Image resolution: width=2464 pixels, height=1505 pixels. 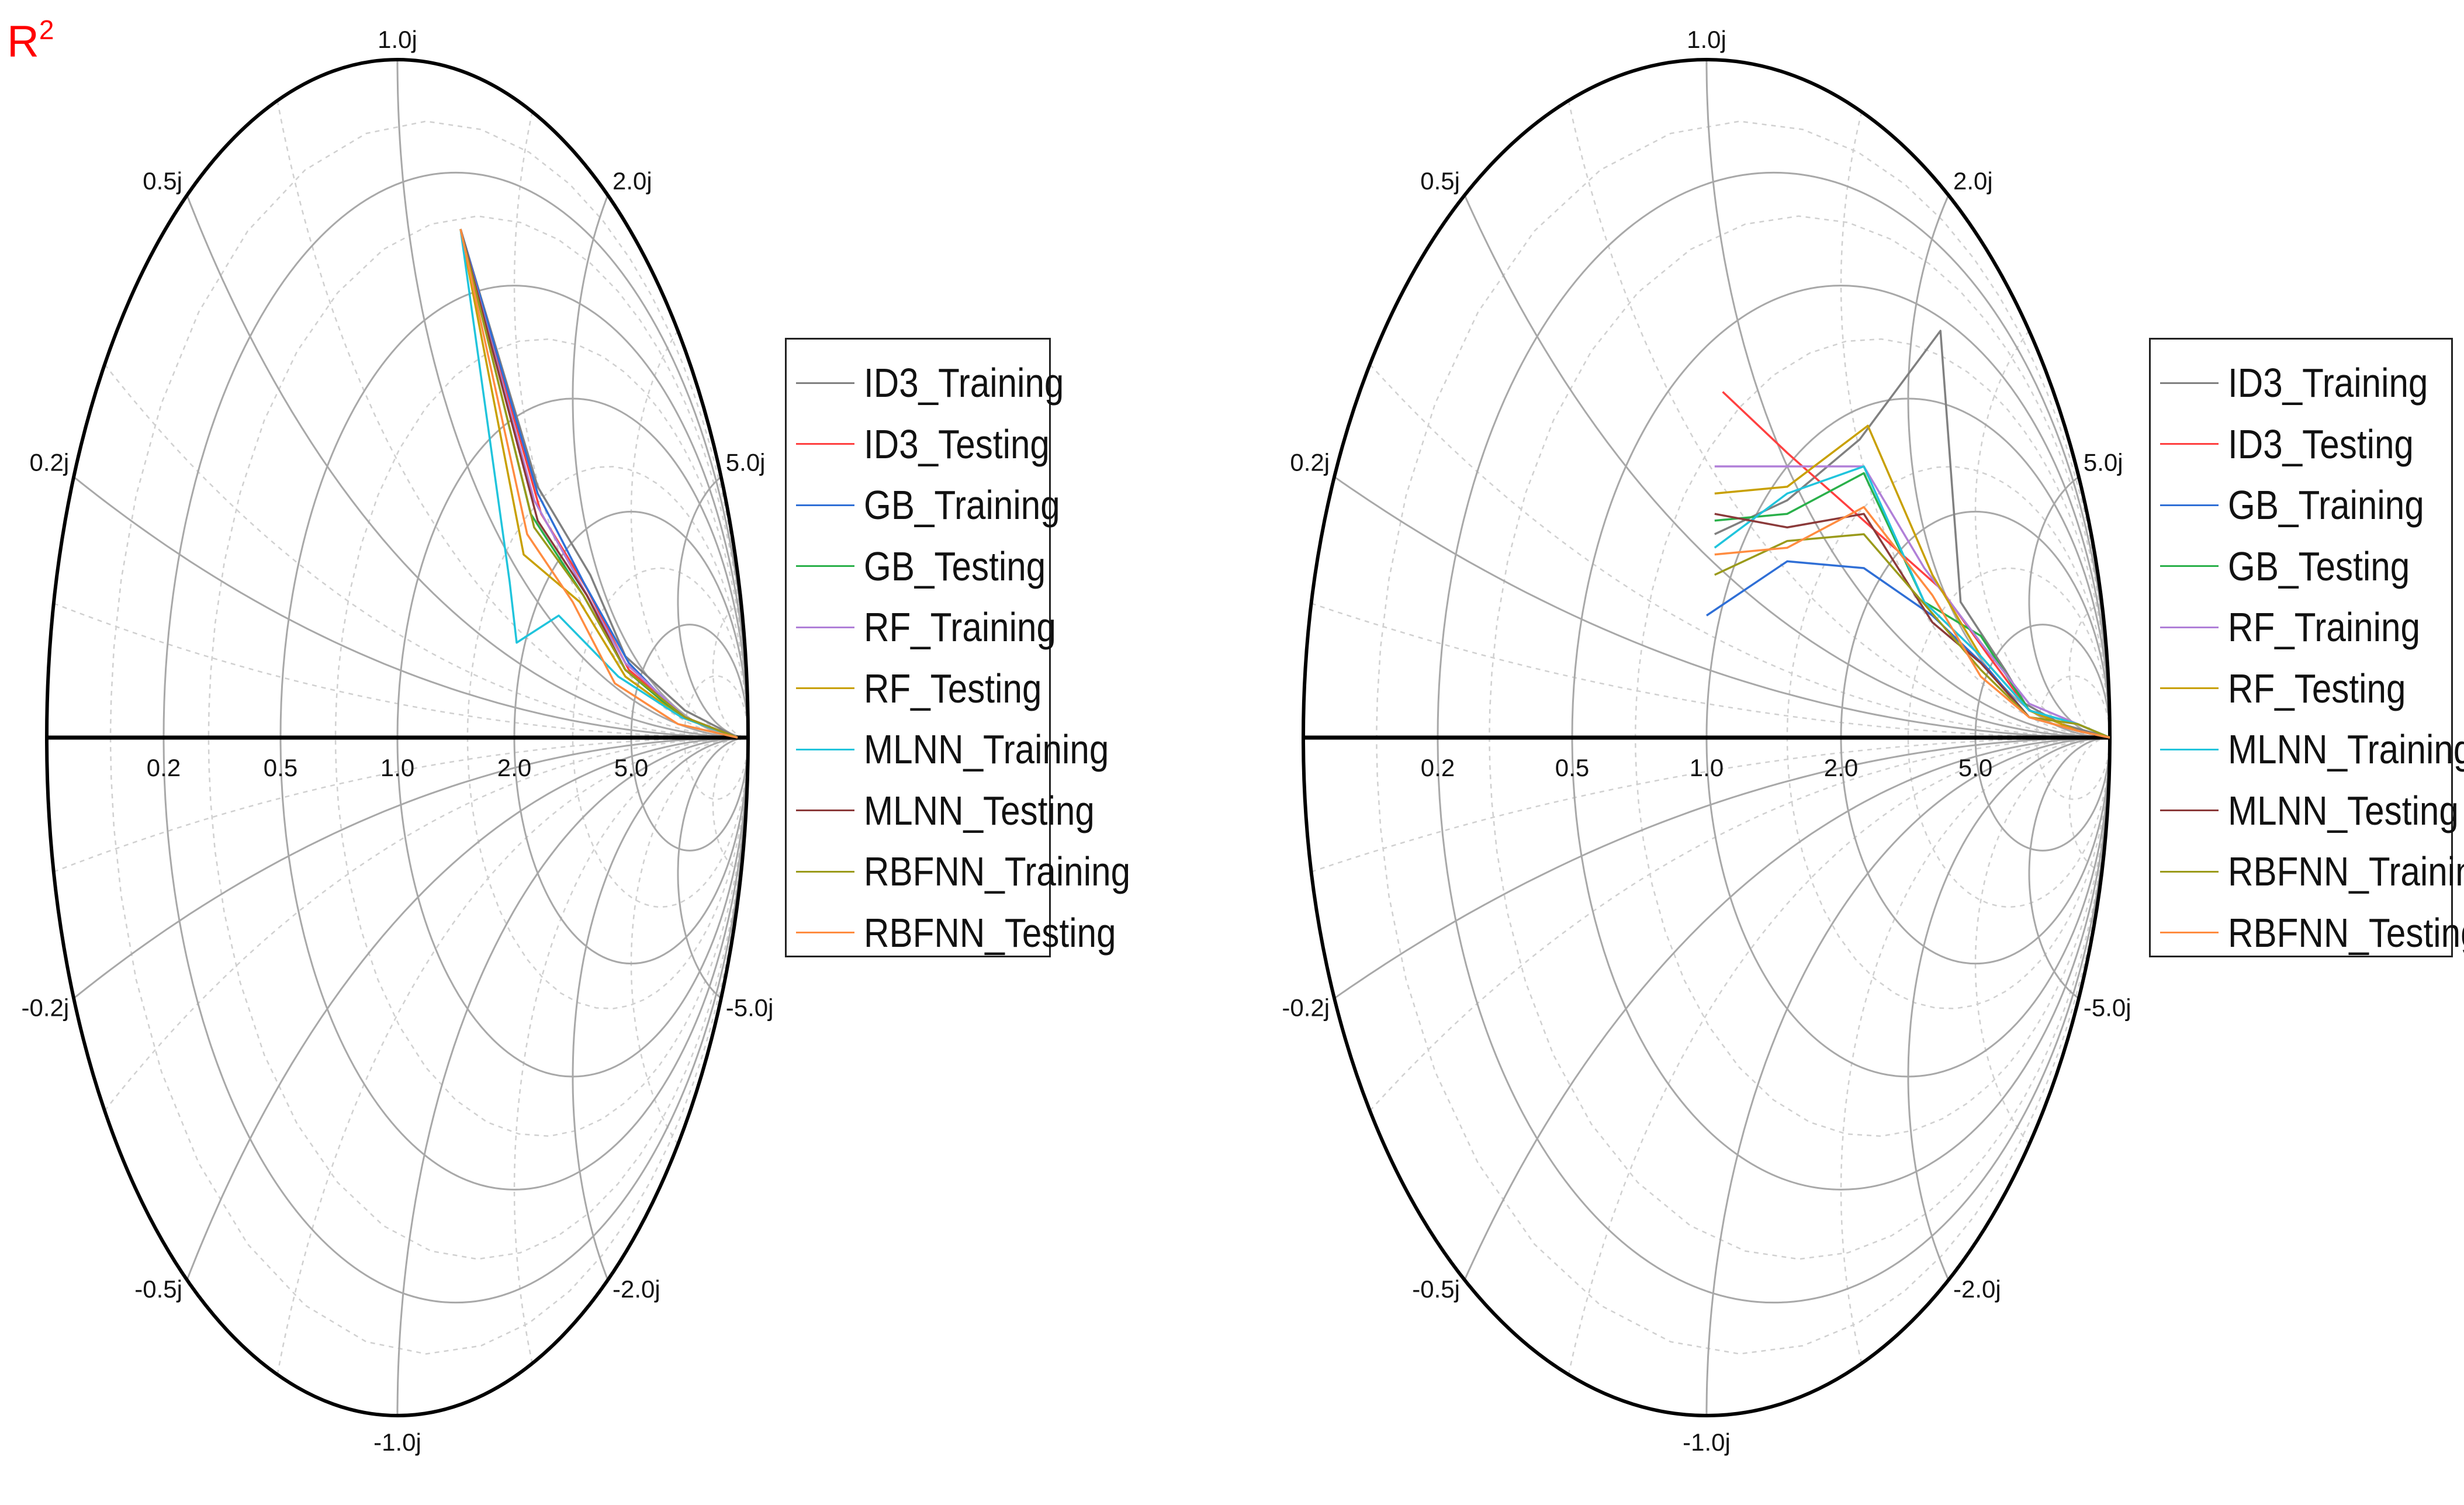 I want to click on series-line-MLNN_Training, so click(x=599, y=484).